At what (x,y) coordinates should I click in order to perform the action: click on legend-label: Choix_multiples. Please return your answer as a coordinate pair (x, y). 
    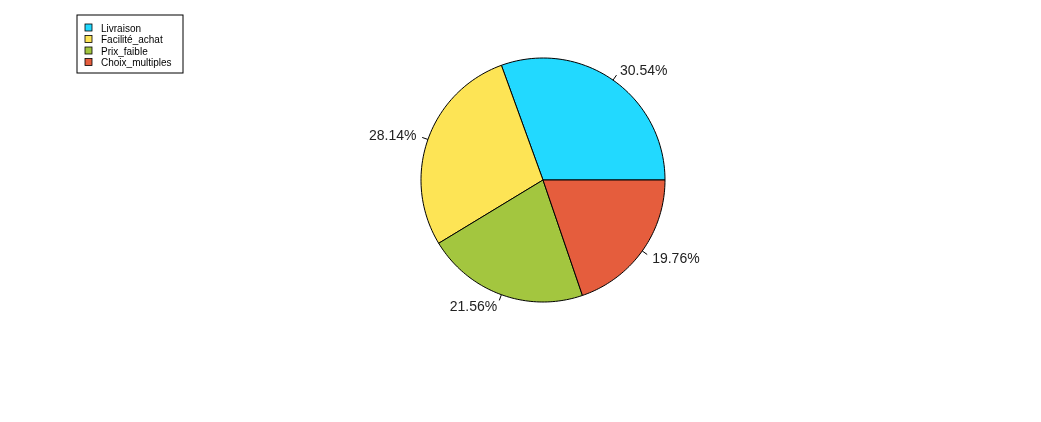
    Looking at the image, I should click on (136, 62).